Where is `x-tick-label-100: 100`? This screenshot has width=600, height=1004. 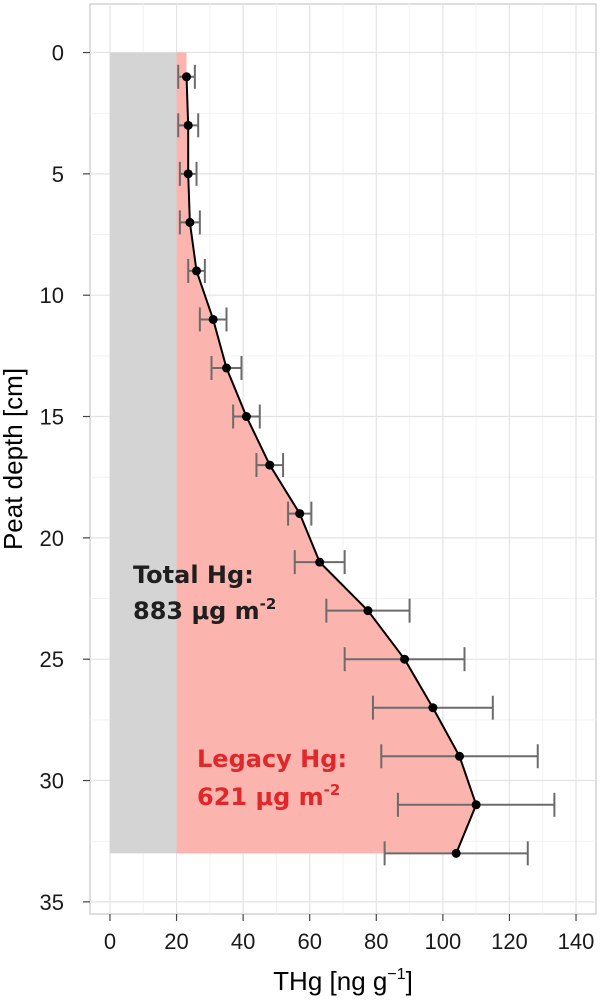
x-tick-label-100: 100 is located at coordinates (443, 941).